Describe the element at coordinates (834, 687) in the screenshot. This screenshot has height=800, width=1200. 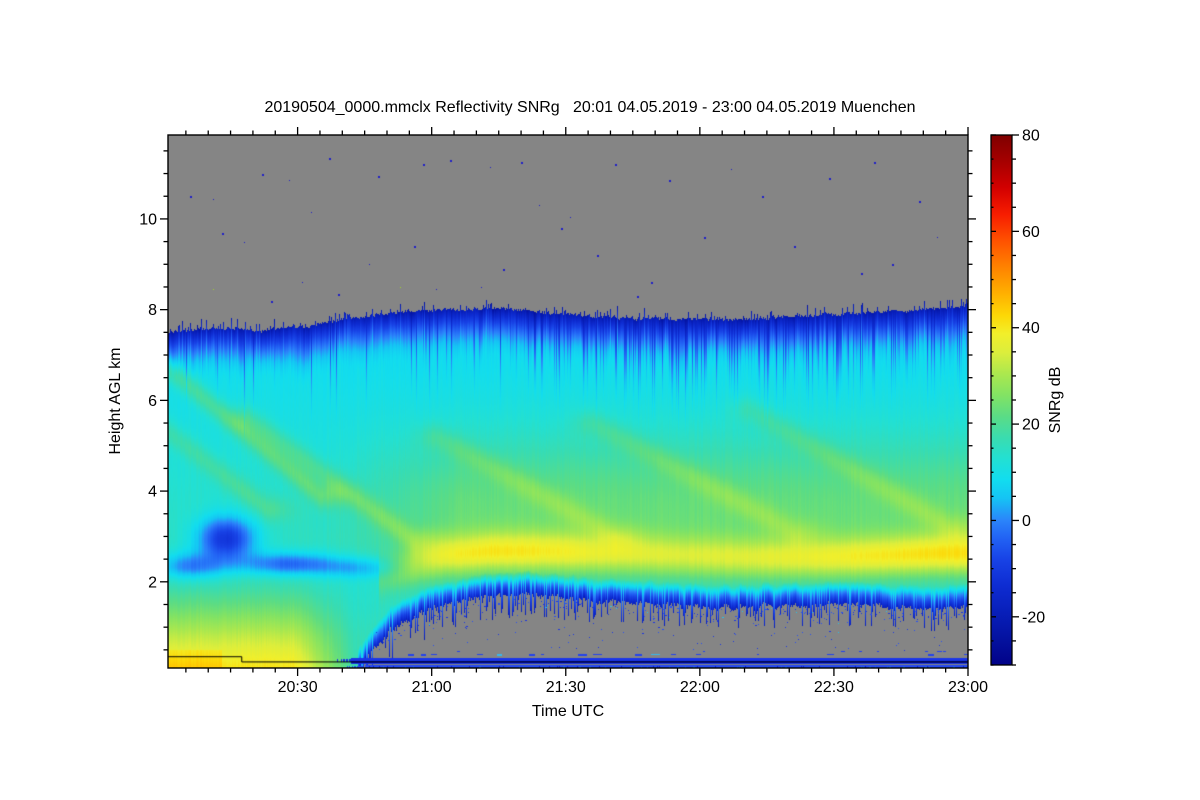
I see `x-tick-label: 22:30` at that location.